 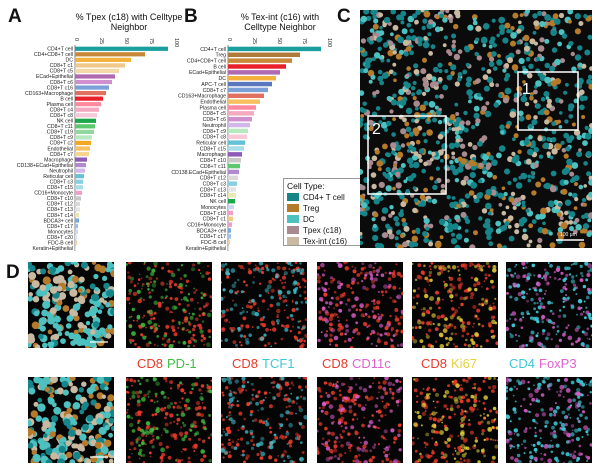 I want to click on legend-item: Treg, so click(x=324, y=208).